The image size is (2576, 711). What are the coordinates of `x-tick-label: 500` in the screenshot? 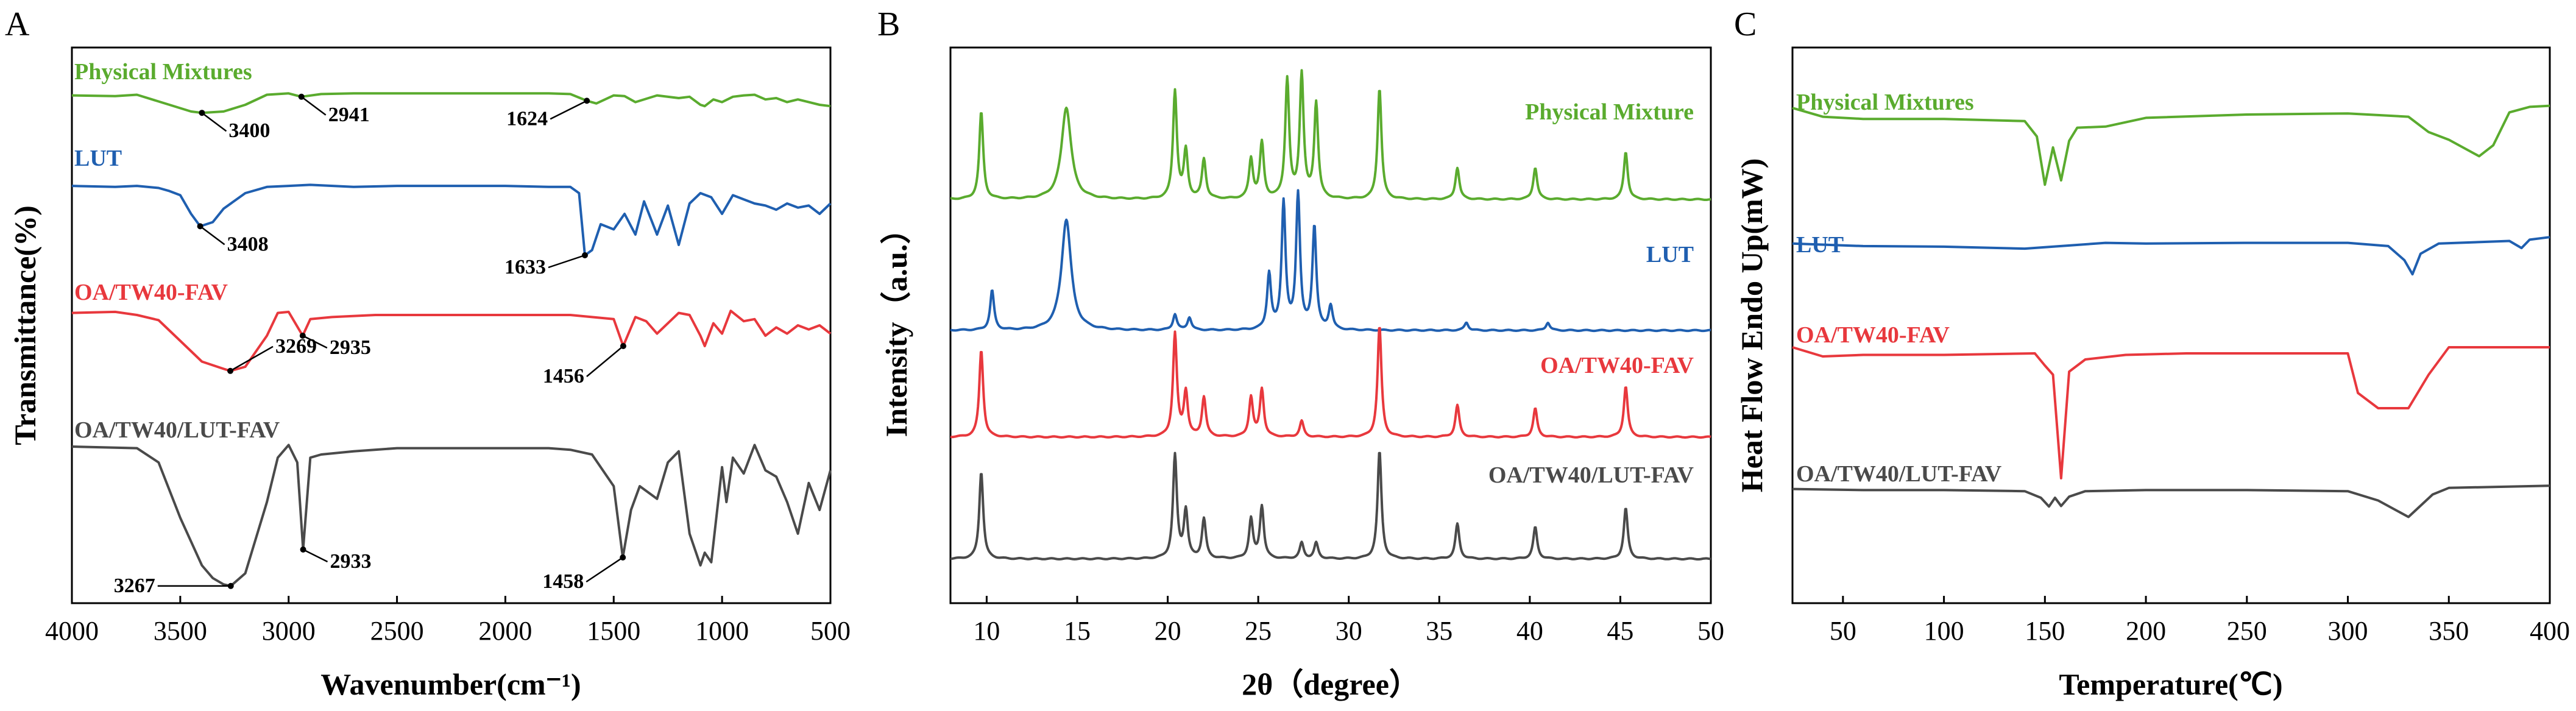 It's located at (830, 631).